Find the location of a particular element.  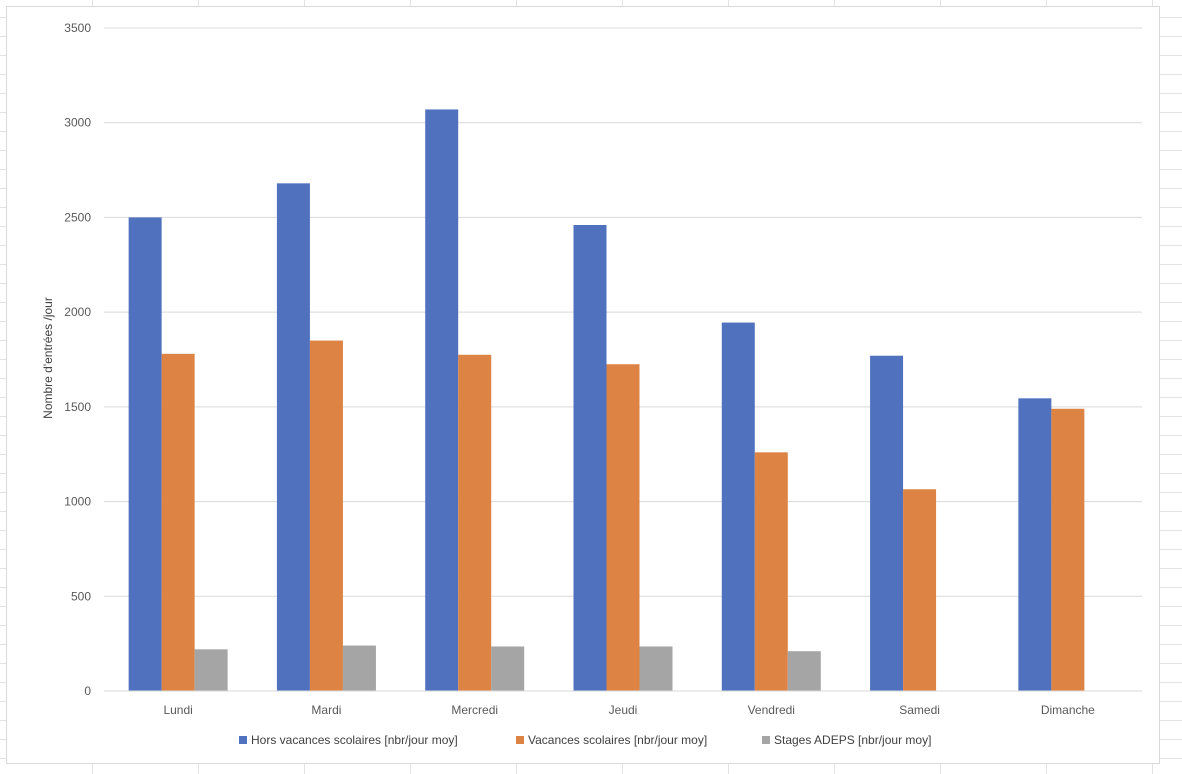

x-tick-label: Lundi is located at coordinates (177, 710).